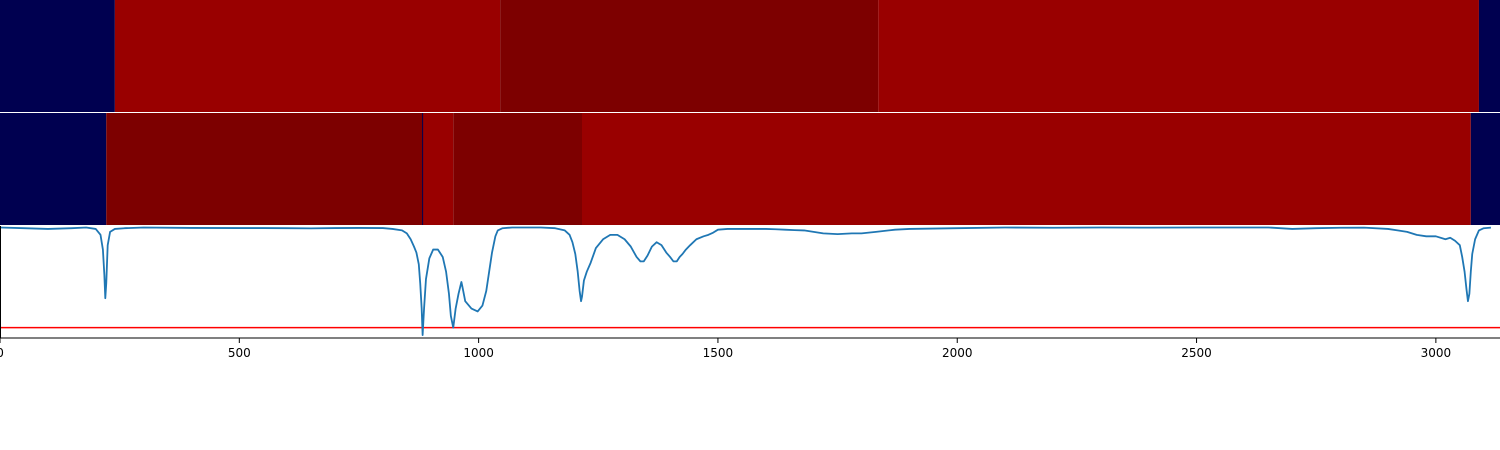  I want to click on x-tick-label: 0, so click(2, 353).